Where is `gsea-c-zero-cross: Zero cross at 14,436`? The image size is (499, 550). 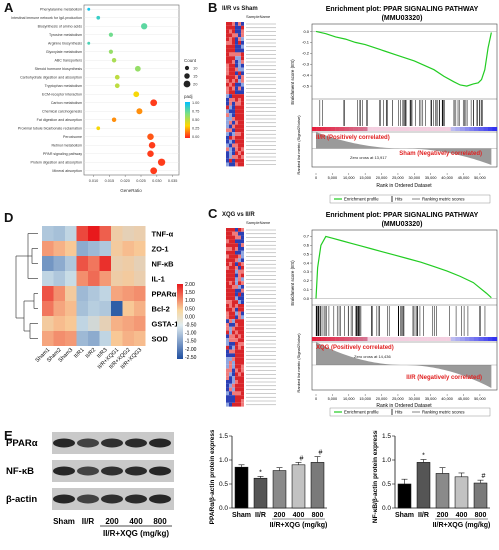 gsea-c-zero-cross: Zero cross at 14,436 is located at coordinates (372, 356).